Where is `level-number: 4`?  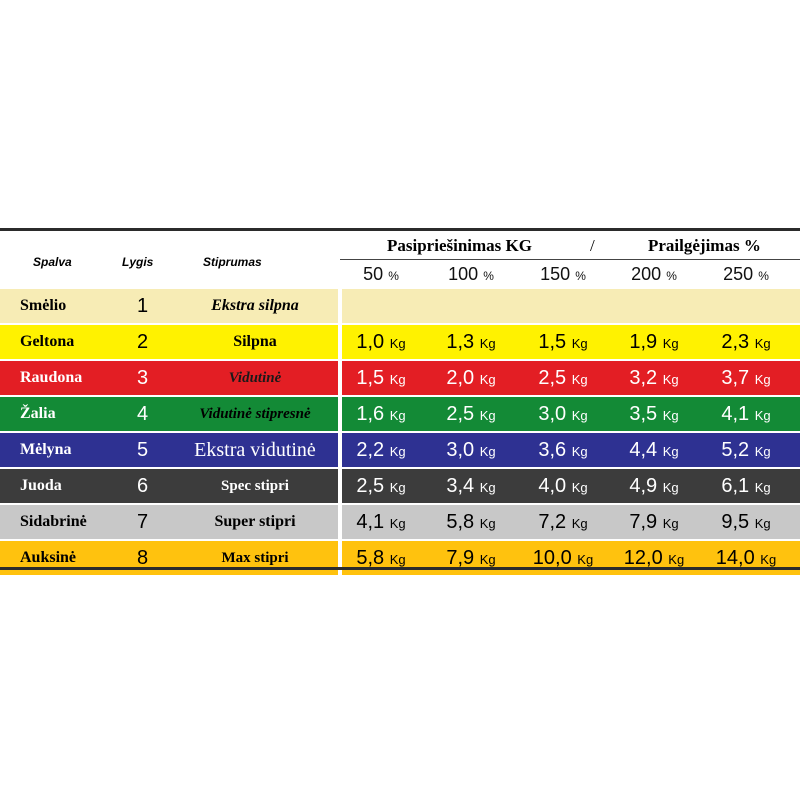 level-number: 4 is located at coordinates (142, 414).